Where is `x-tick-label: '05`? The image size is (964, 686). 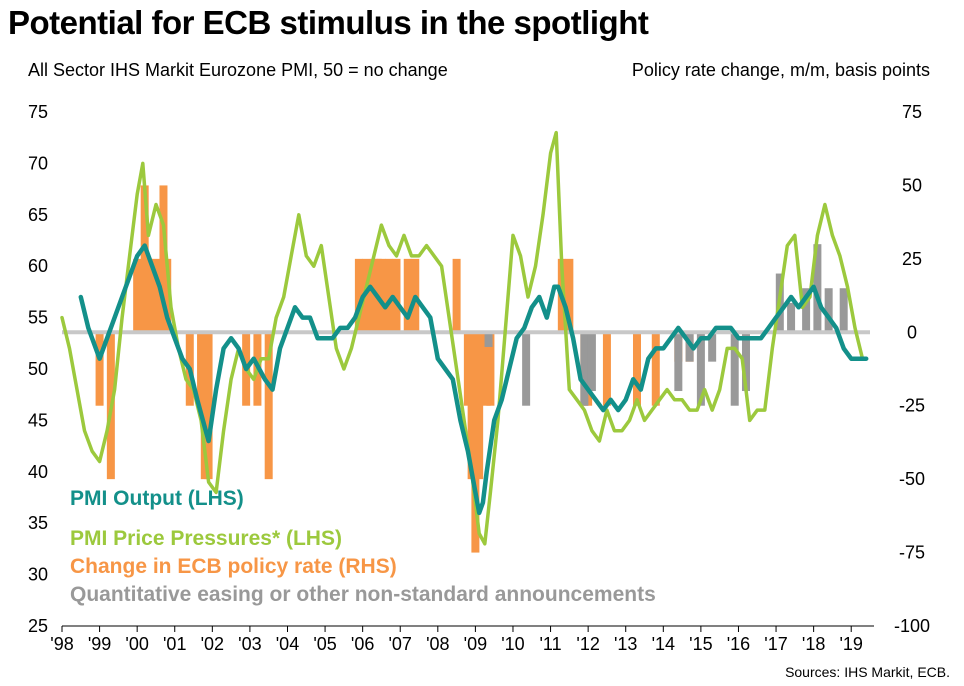 x-tick-label: '05 is located at coordinates (324, 644).